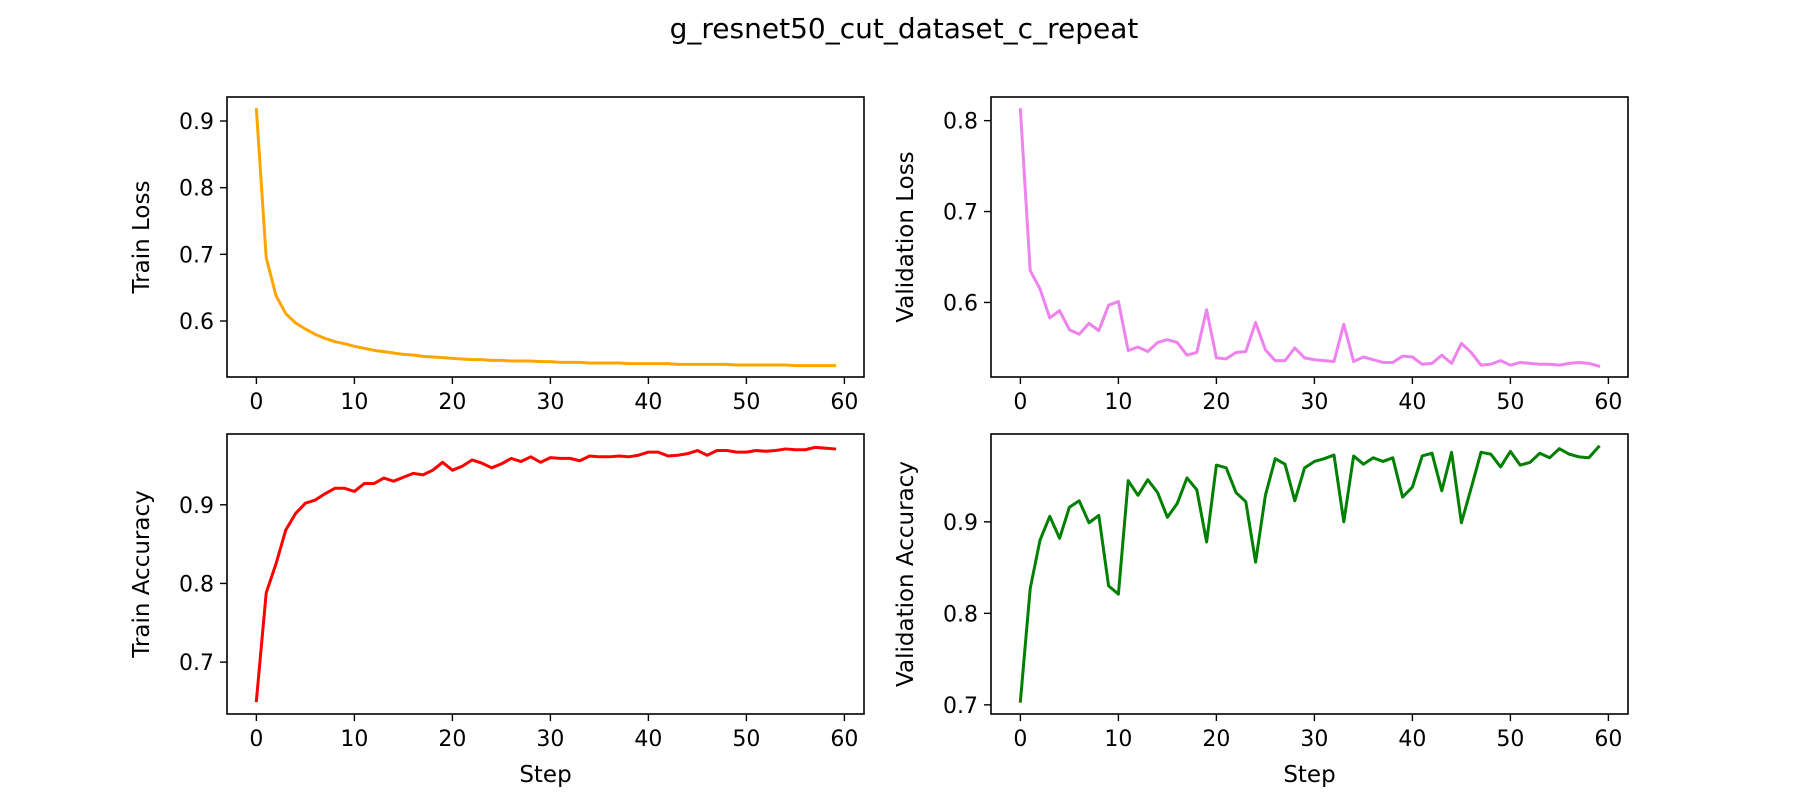 The width and height of the screenshot is (1800, 800). I want to click on train-accuracy-x-tick-label: 30, so click(550, 739).